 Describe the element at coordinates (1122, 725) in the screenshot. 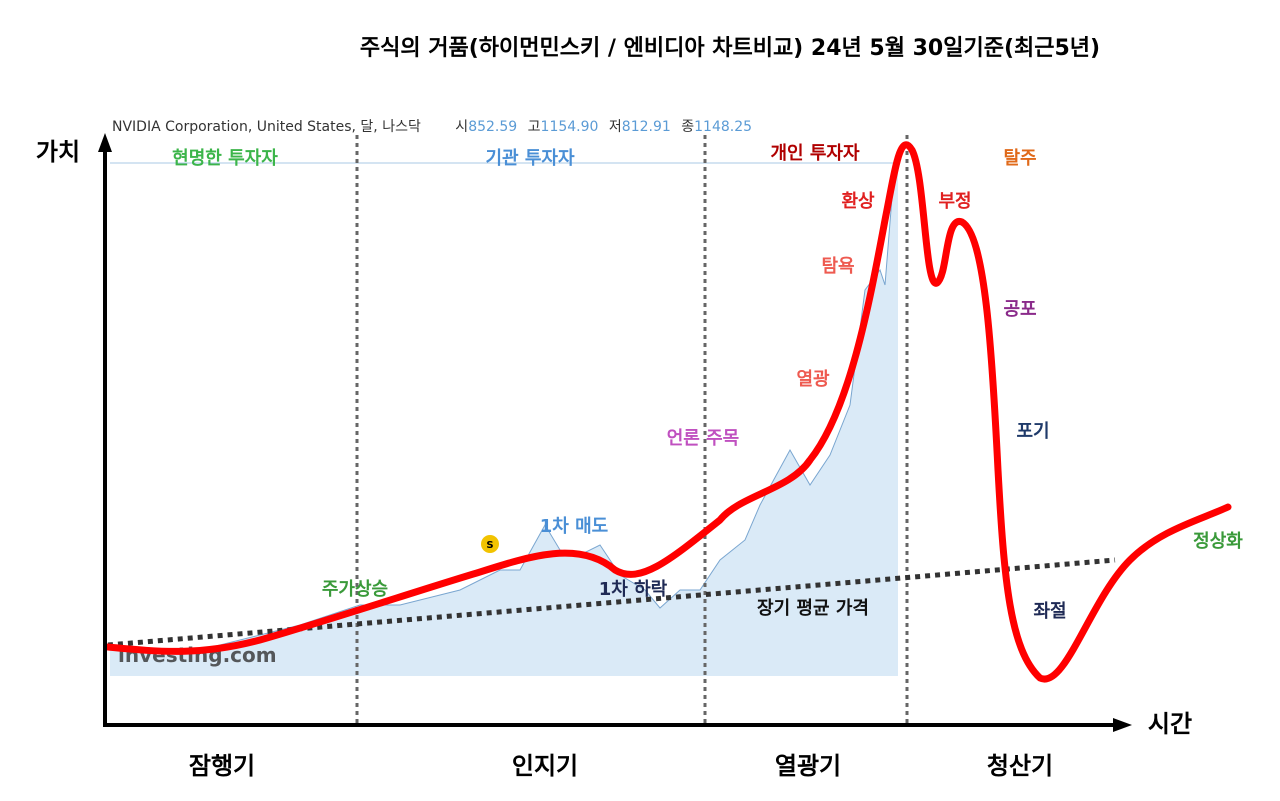

I see `x-axis-arrow-icon` at that location.